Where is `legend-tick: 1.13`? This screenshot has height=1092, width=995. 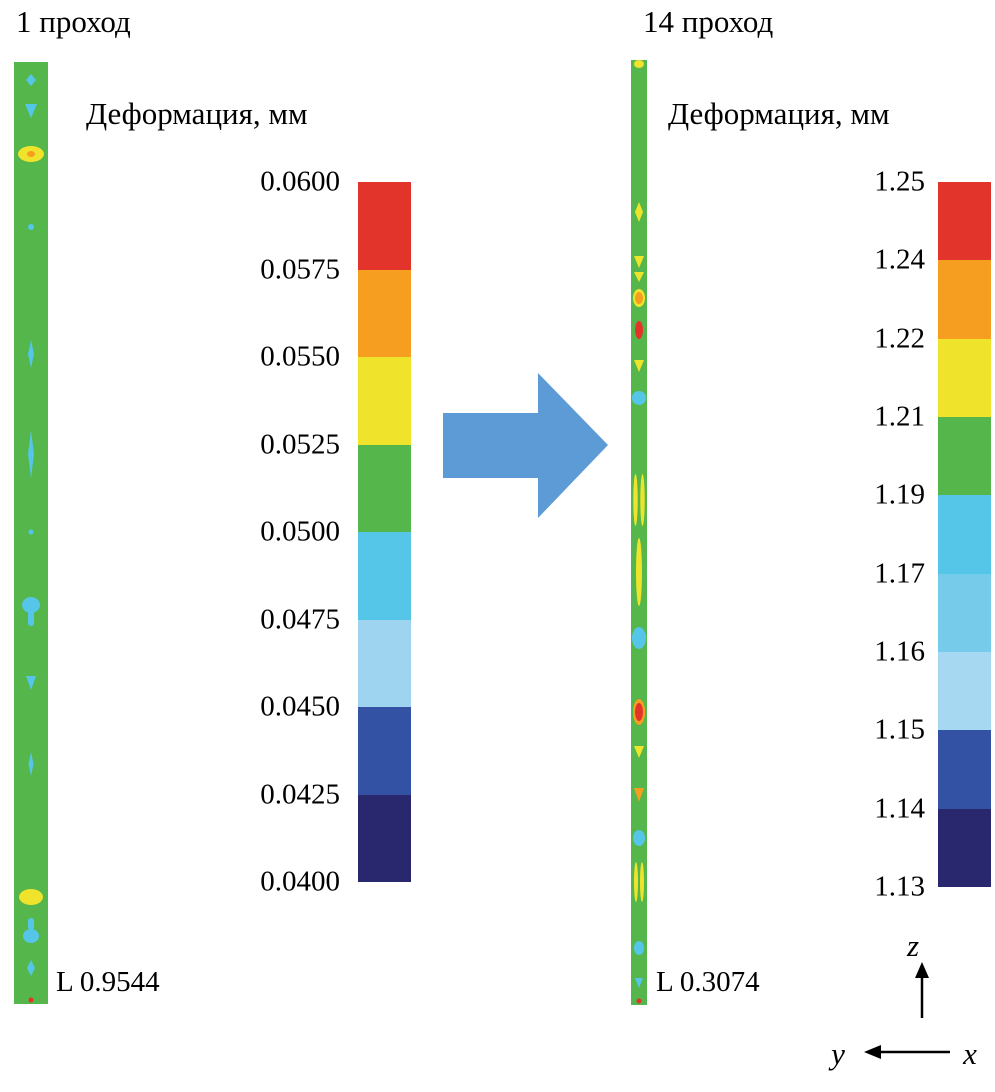
legend-tick: 1.13 is located at coordinates (899, 886).